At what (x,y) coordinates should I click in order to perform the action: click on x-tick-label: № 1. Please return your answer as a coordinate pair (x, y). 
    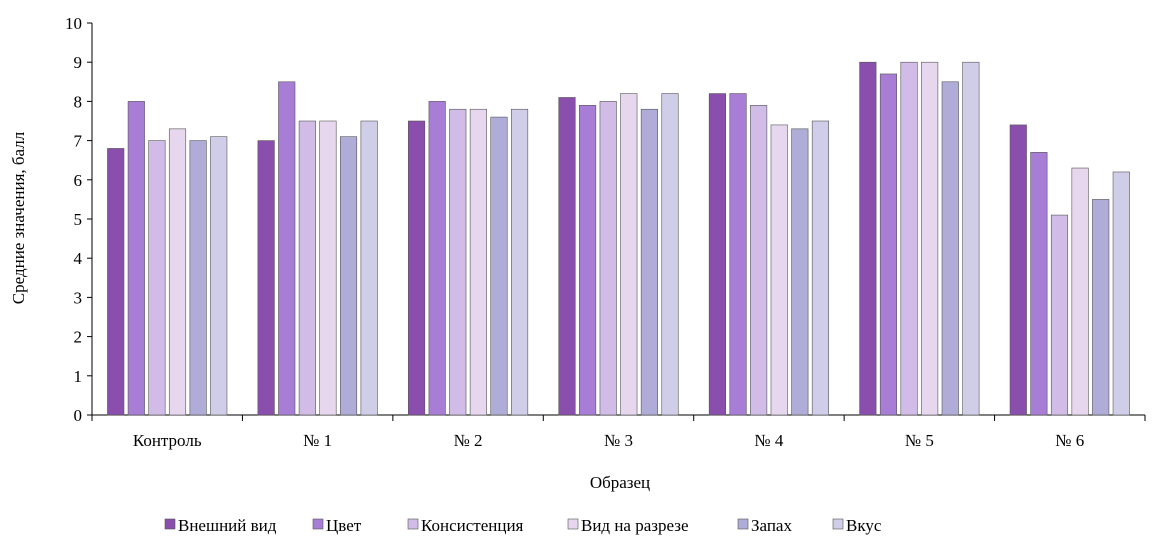
    Looking at the image, I should click on (317, 440).